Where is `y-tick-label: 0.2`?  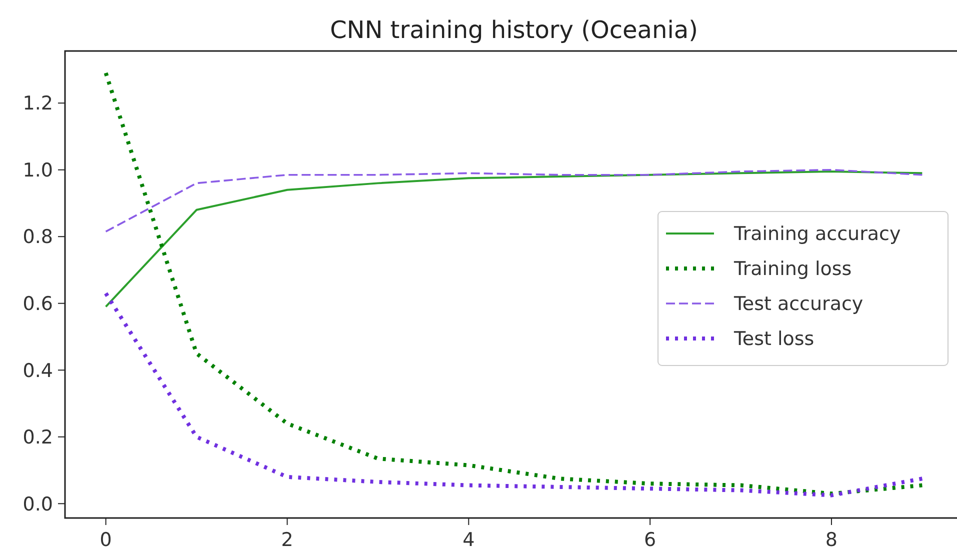
y-tick-label: 0.2 is located at coordinates (37, 437).